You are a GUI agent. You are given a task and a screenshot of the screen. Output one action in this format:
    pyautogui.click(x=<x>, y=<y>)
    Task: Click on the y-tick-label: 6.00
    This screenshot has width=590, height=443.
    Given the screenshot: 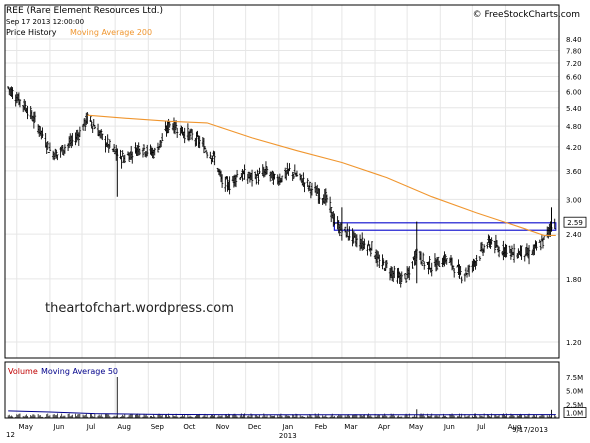 What is the action you would take?
    pyautogui.click(x=574, y=92)
    